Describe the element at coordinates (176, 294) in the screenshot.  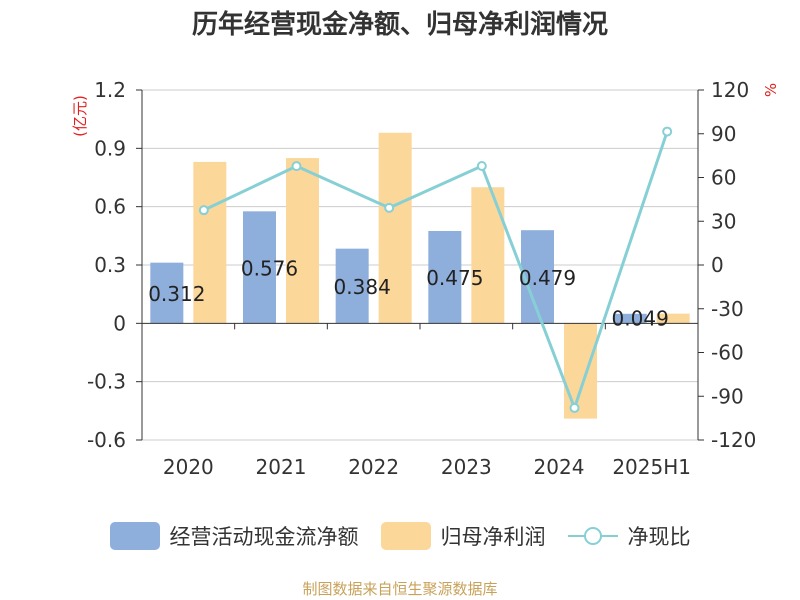
I see `cash-flow-value-label: 0.312` at that location.